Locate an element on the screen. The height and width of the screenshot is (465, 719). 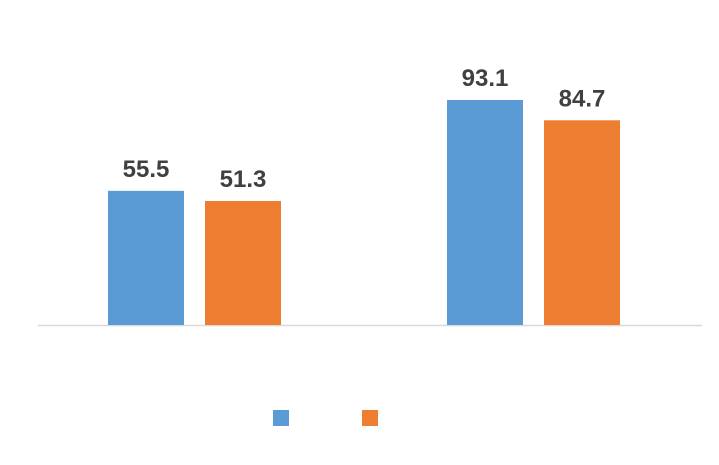
value-label: 55.5 is located at coordinates (146, 169).